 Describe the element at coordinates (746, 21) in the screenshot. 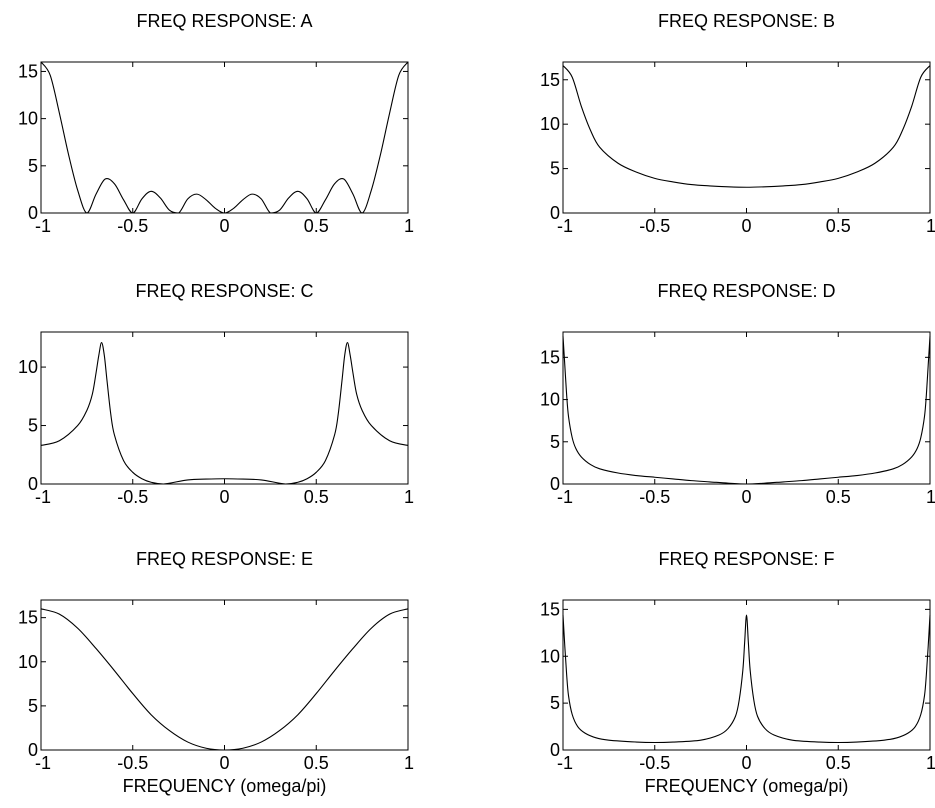

I see `chart-title: FREQ RESPONSE: B` at that location.